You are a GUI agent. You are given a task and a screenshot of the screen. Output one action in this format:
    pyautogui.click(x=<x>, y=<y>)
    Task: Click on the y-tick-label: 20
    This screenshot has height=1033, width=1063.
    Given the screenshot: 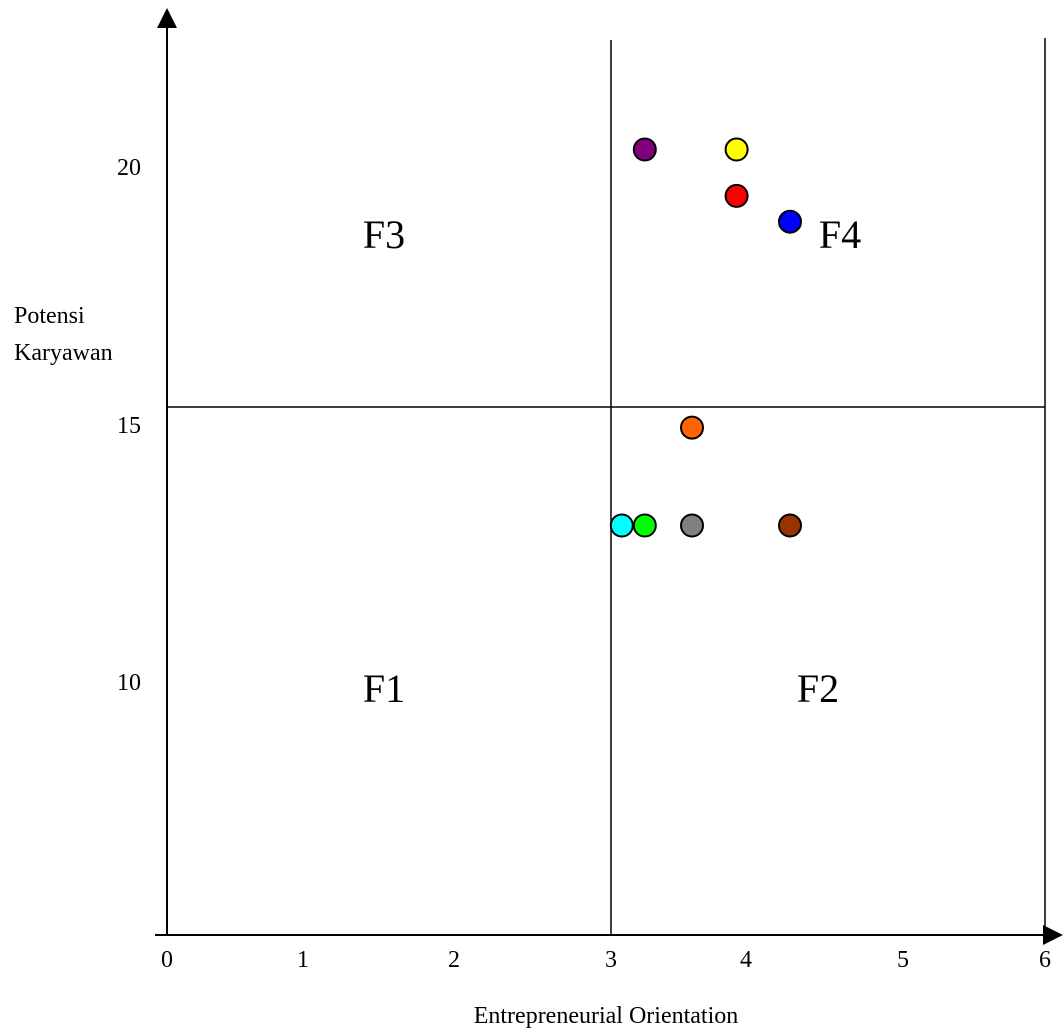 What is the action you would take?
    pyautogui.click(x=129, y=168)
    